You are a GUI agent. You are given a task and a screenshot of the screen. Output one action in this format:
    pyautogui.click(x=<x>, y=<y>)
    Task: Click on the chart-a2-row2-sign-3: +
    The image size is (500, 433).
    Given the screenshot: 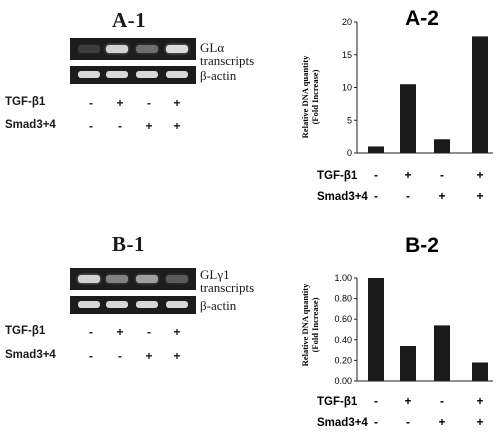 What is the action you would take?
    pyautogui.click(x=441, y=196)
    